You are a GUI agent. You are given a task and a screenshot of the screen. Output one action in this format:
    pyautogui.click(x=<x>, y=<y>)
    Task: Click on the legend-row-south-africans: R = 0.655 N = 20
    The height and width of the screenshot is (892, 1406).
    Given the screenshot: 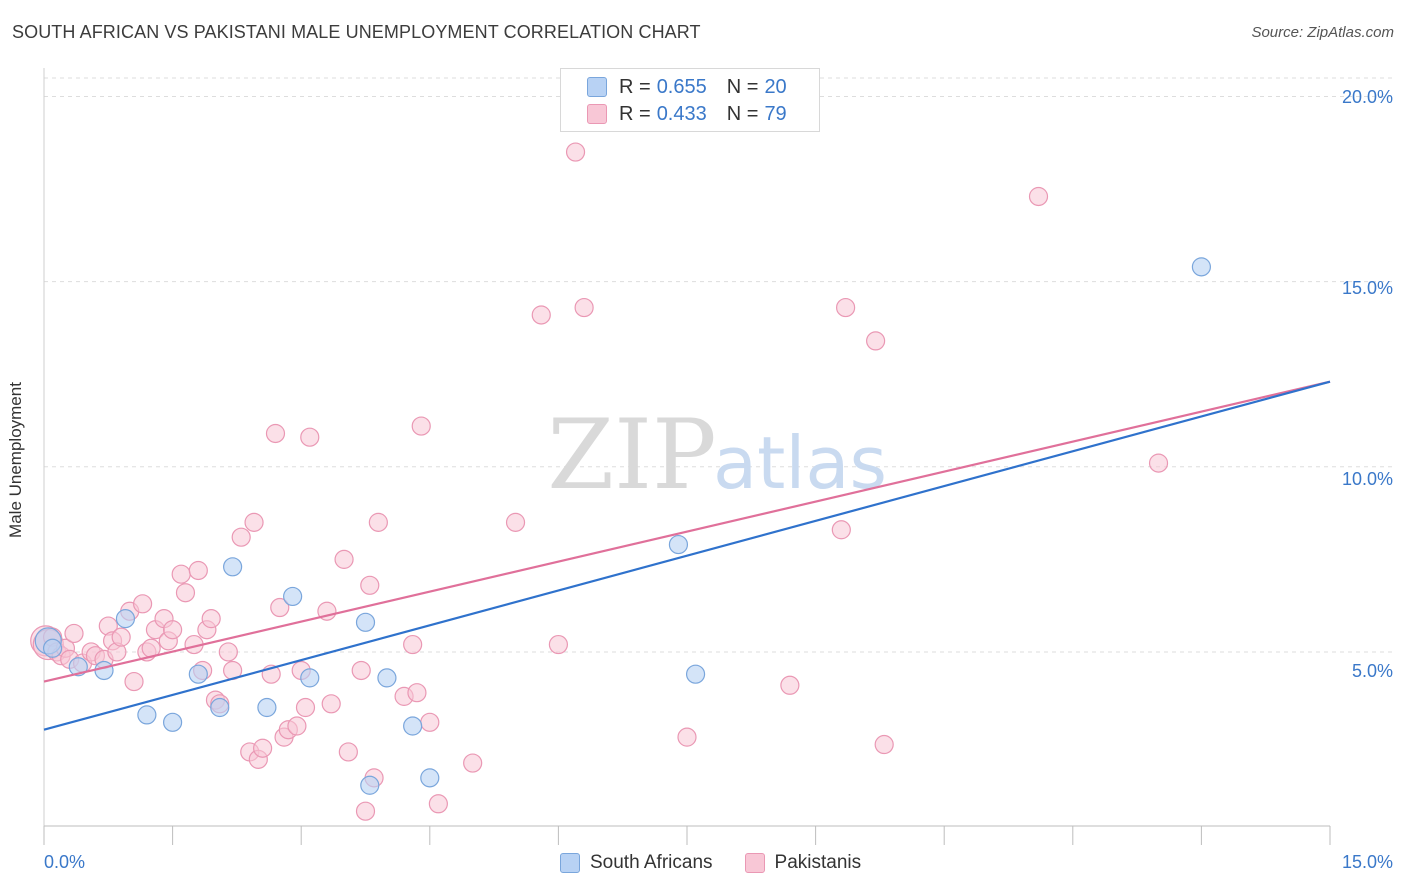 What is the action you would take?
    pyautogui.click(x=687, y=87)
    